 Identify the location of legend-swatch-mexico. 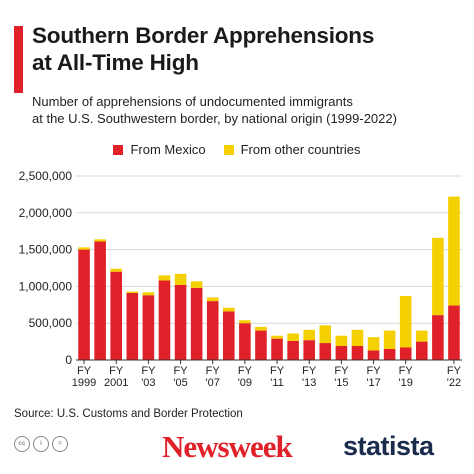
(118, 149).